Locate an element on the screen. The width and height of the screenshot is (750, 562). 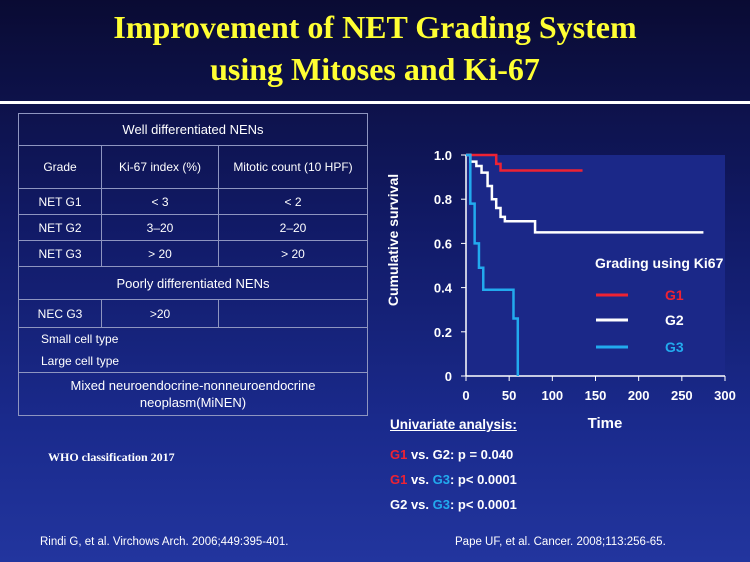
poorly-differentiated-header-row: Poorly differentiated NENs is located at coordinates (193, 282).